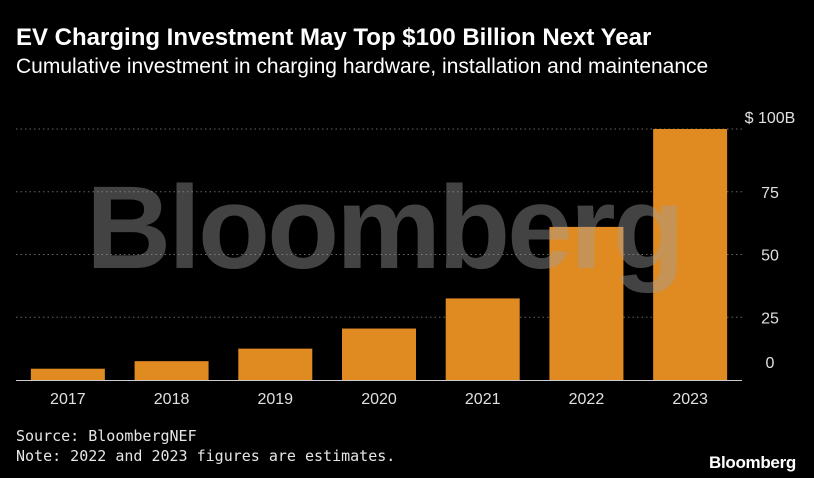  I want to click on x-tick-label: 2023, so click(690, 399).